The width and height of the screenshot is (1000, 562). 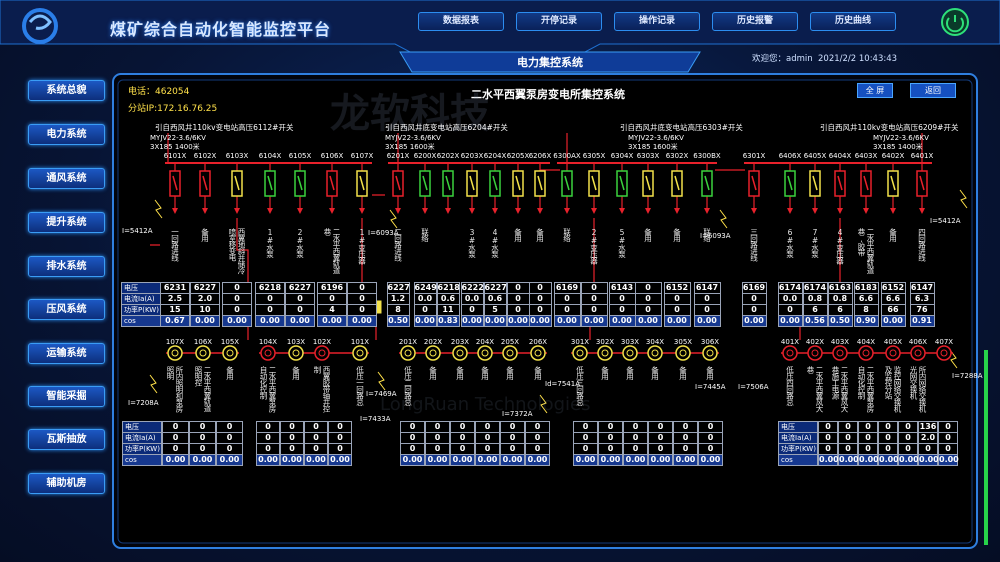 What do you see at coordinates (853, 21) in the screenshot?
I see `nav-button: 历史曲线` at bounding box center [853, 21].